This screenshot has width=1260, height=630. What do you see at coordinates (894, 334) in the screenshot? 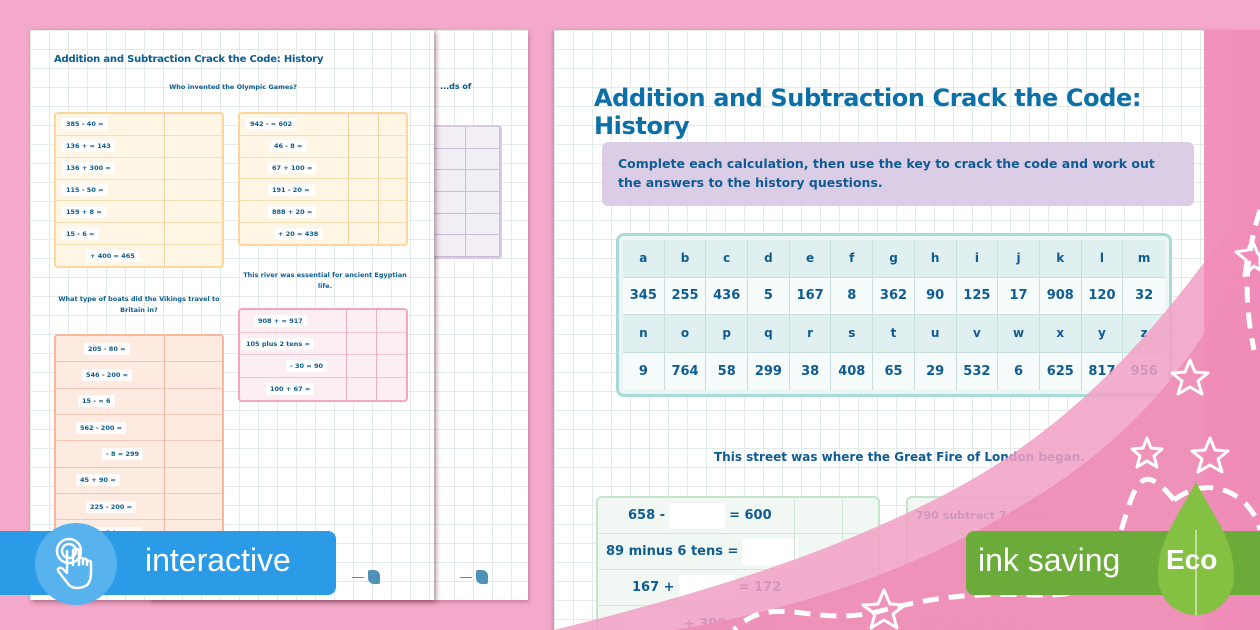
I see `key-letter: t` at bounding box center [894, 334].